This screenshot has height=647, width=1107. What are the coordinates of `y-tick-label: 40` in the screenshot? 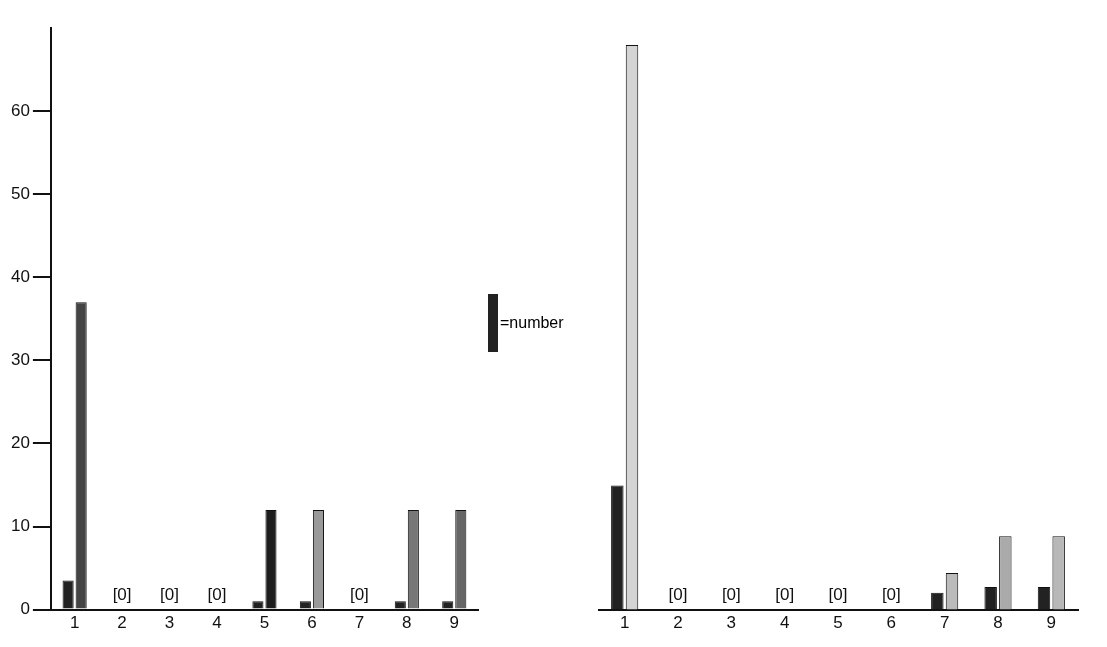 It's located at (20, 276).